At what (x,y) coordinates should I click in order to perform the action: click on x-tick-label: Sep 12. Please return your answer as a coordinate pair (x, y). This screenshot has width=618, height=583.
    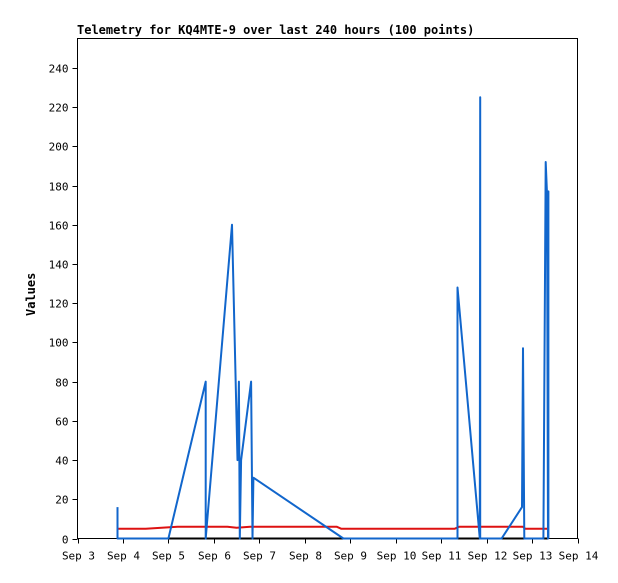
    Looking at the image, I should click on (488, 556).